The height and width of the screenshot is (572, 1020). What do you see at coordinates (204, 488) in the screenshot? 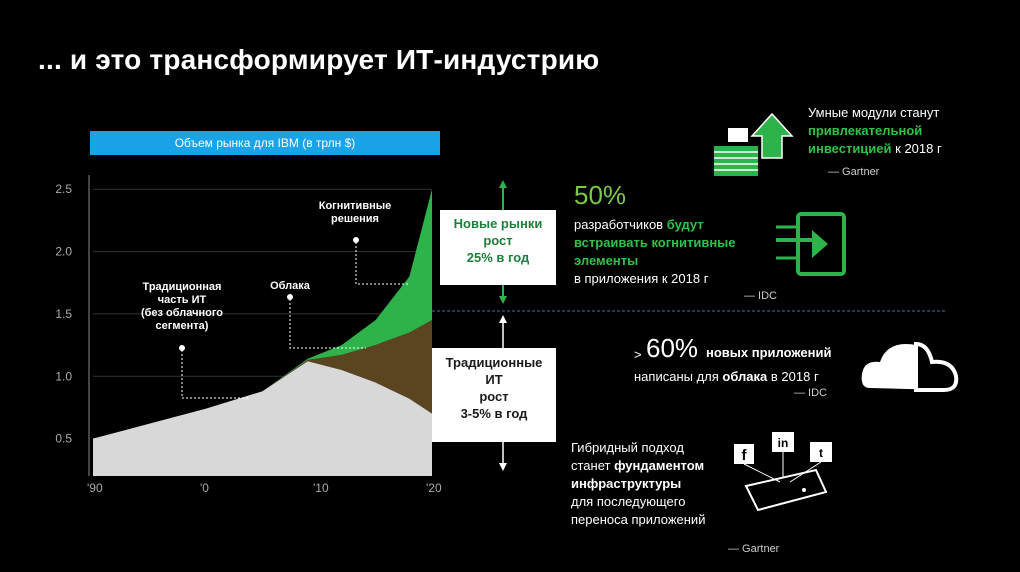
I see `x-tick-label: '0` at bounding box center [204, 488].